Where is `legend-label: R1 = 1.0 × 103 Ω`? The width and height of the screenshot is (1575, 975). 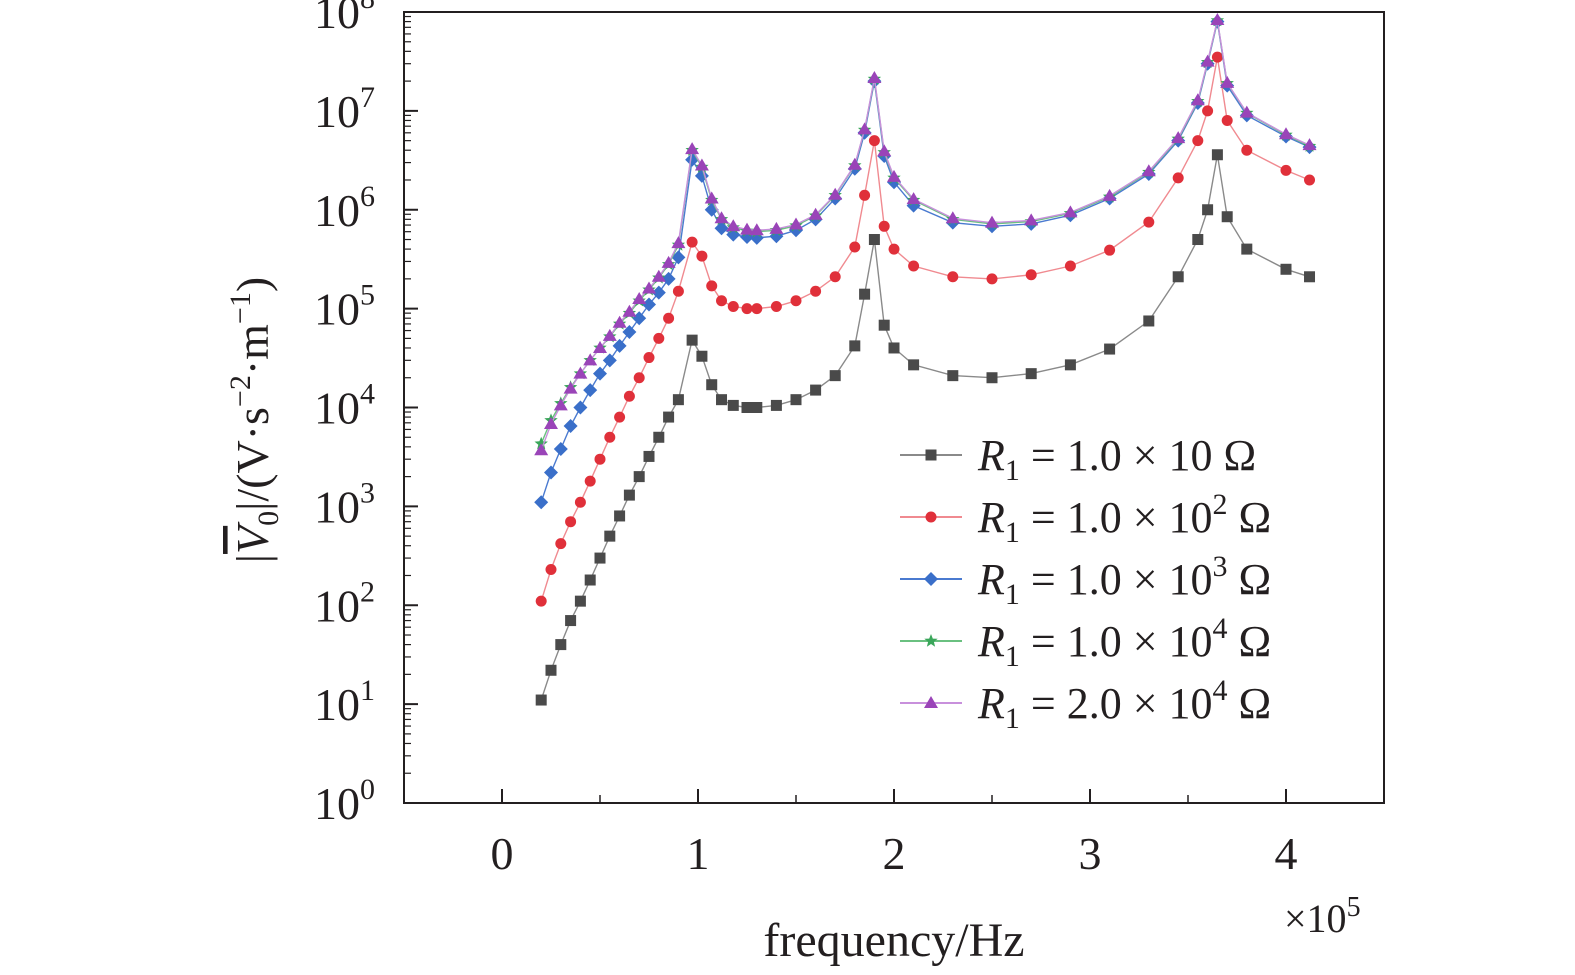 legend-label: R1 = 1.0 × 103 Ω is located at coordinates (1124, 580).